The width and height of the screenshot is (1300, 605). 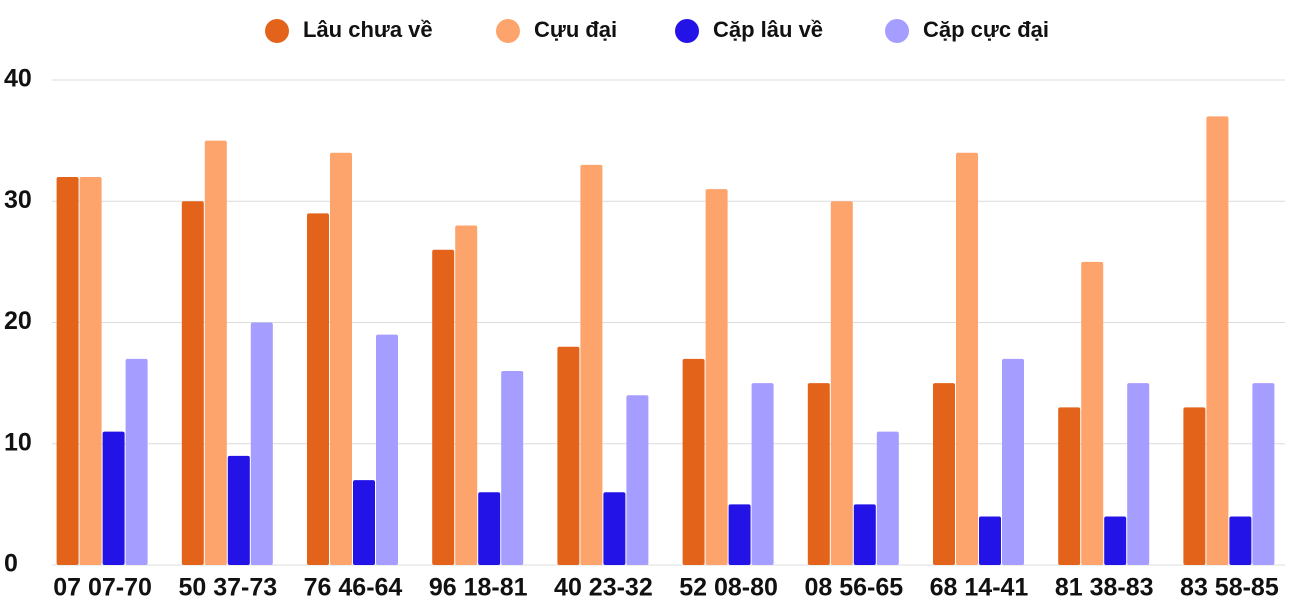 What do you see at coordinates (853, 587) in the screenshot?
I see `x-tick-label: 08 56-65` at bounding box center [853, 587].